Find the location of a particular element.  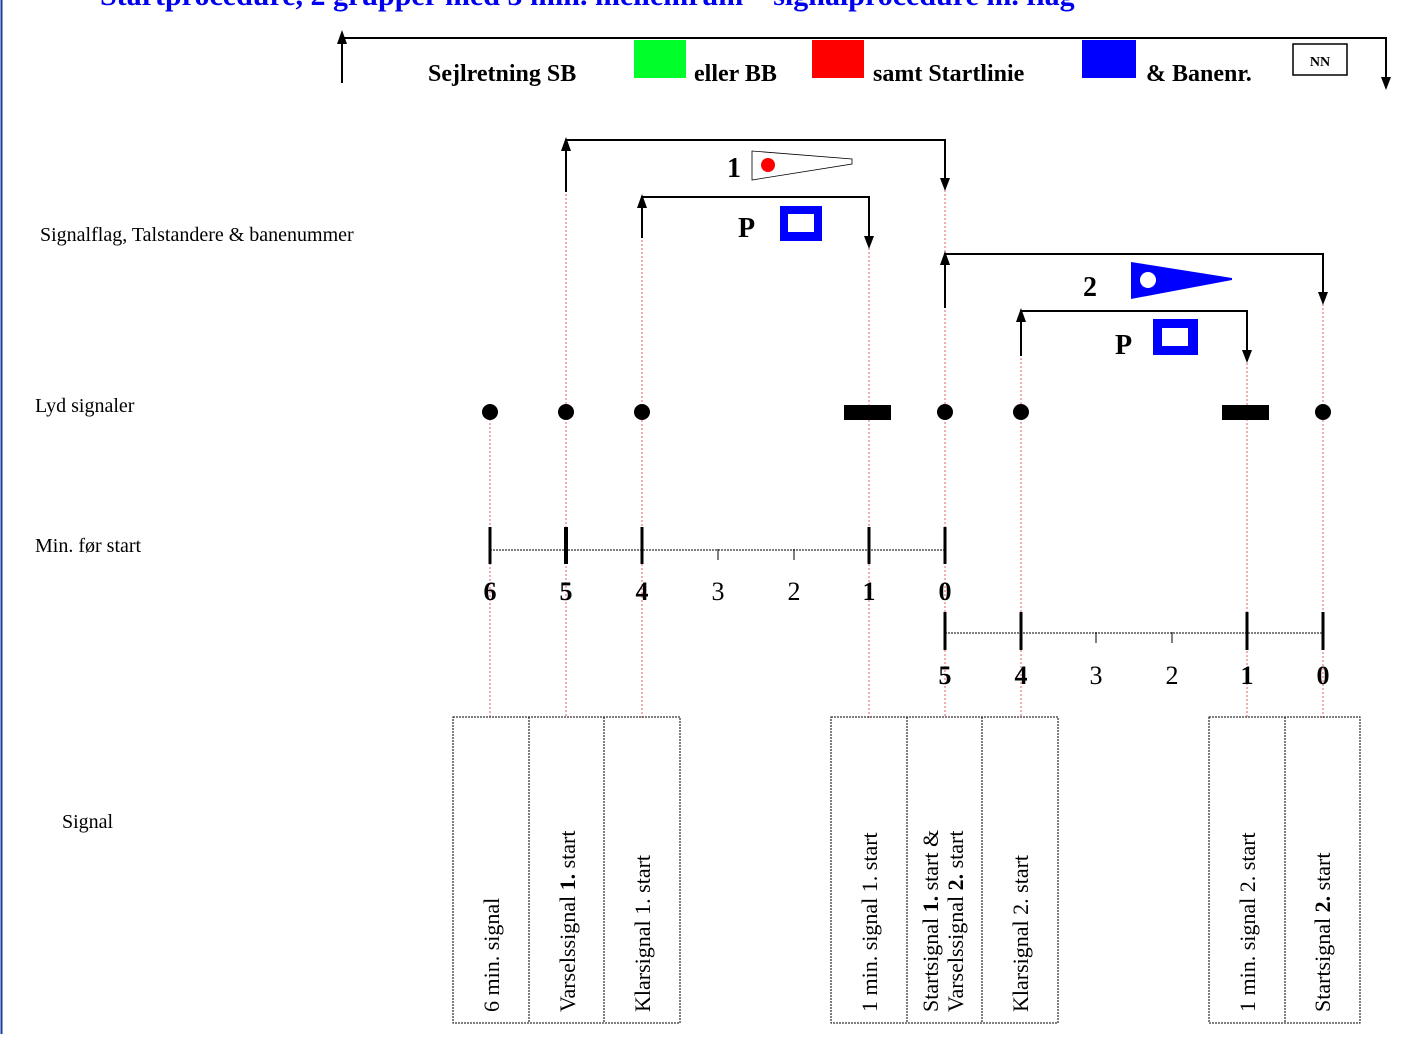

group2-flag-bracket: 2 is located at coordinates (1134, 279).